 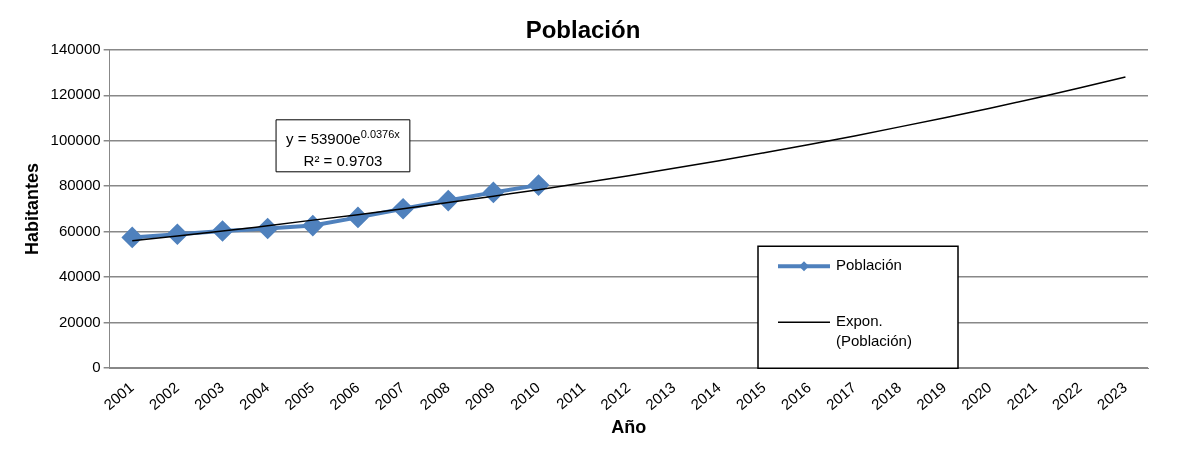 I want to click on y-tick-label: 20000, so click(x=79, y=321).